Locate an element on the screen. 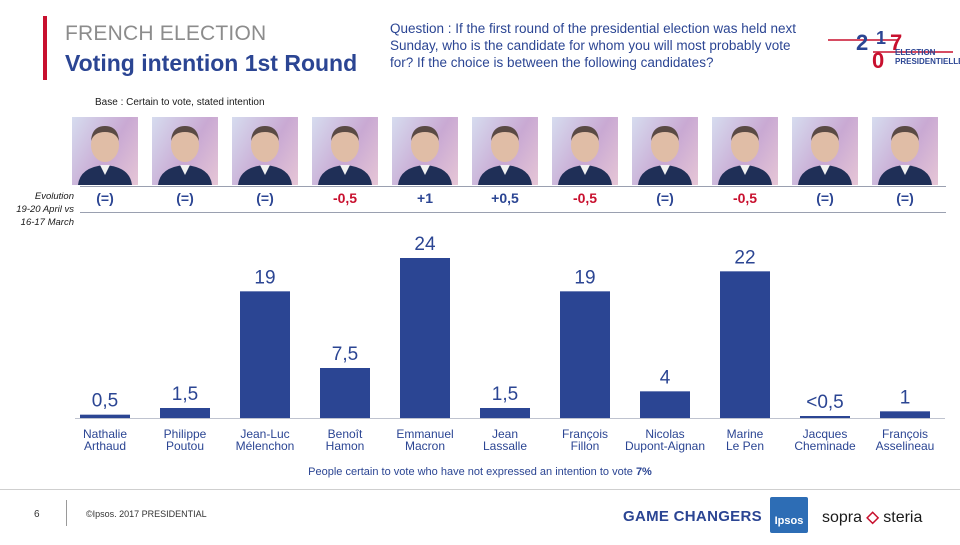 The height and width of the screenshot is (545, 960). category-label: Le Pen is located at coordinates (745, 446).